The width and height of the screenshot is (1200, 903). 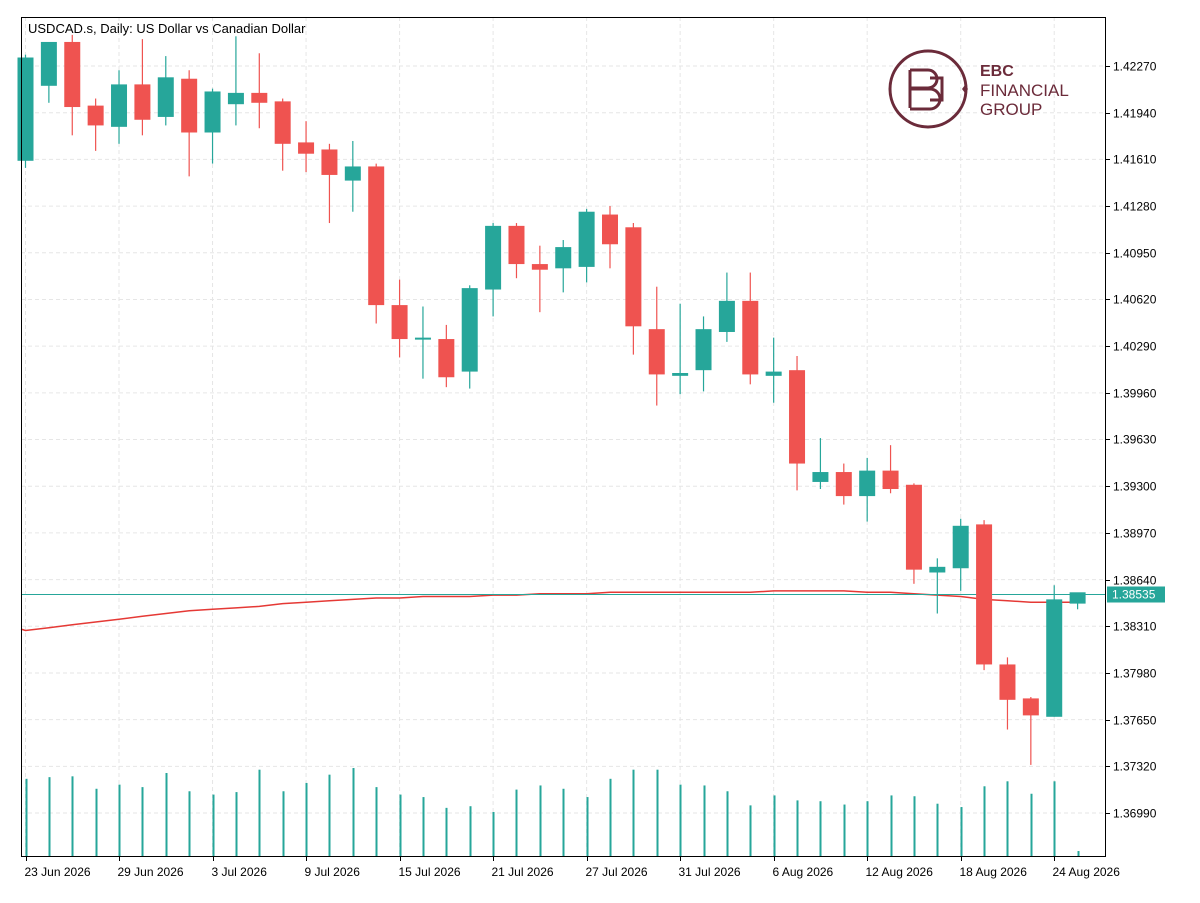 What do you see at coordinates (1135, 440) in the screenshot?
I see `y-tick-label: 1.39630` at bounding box center [1135, 440].